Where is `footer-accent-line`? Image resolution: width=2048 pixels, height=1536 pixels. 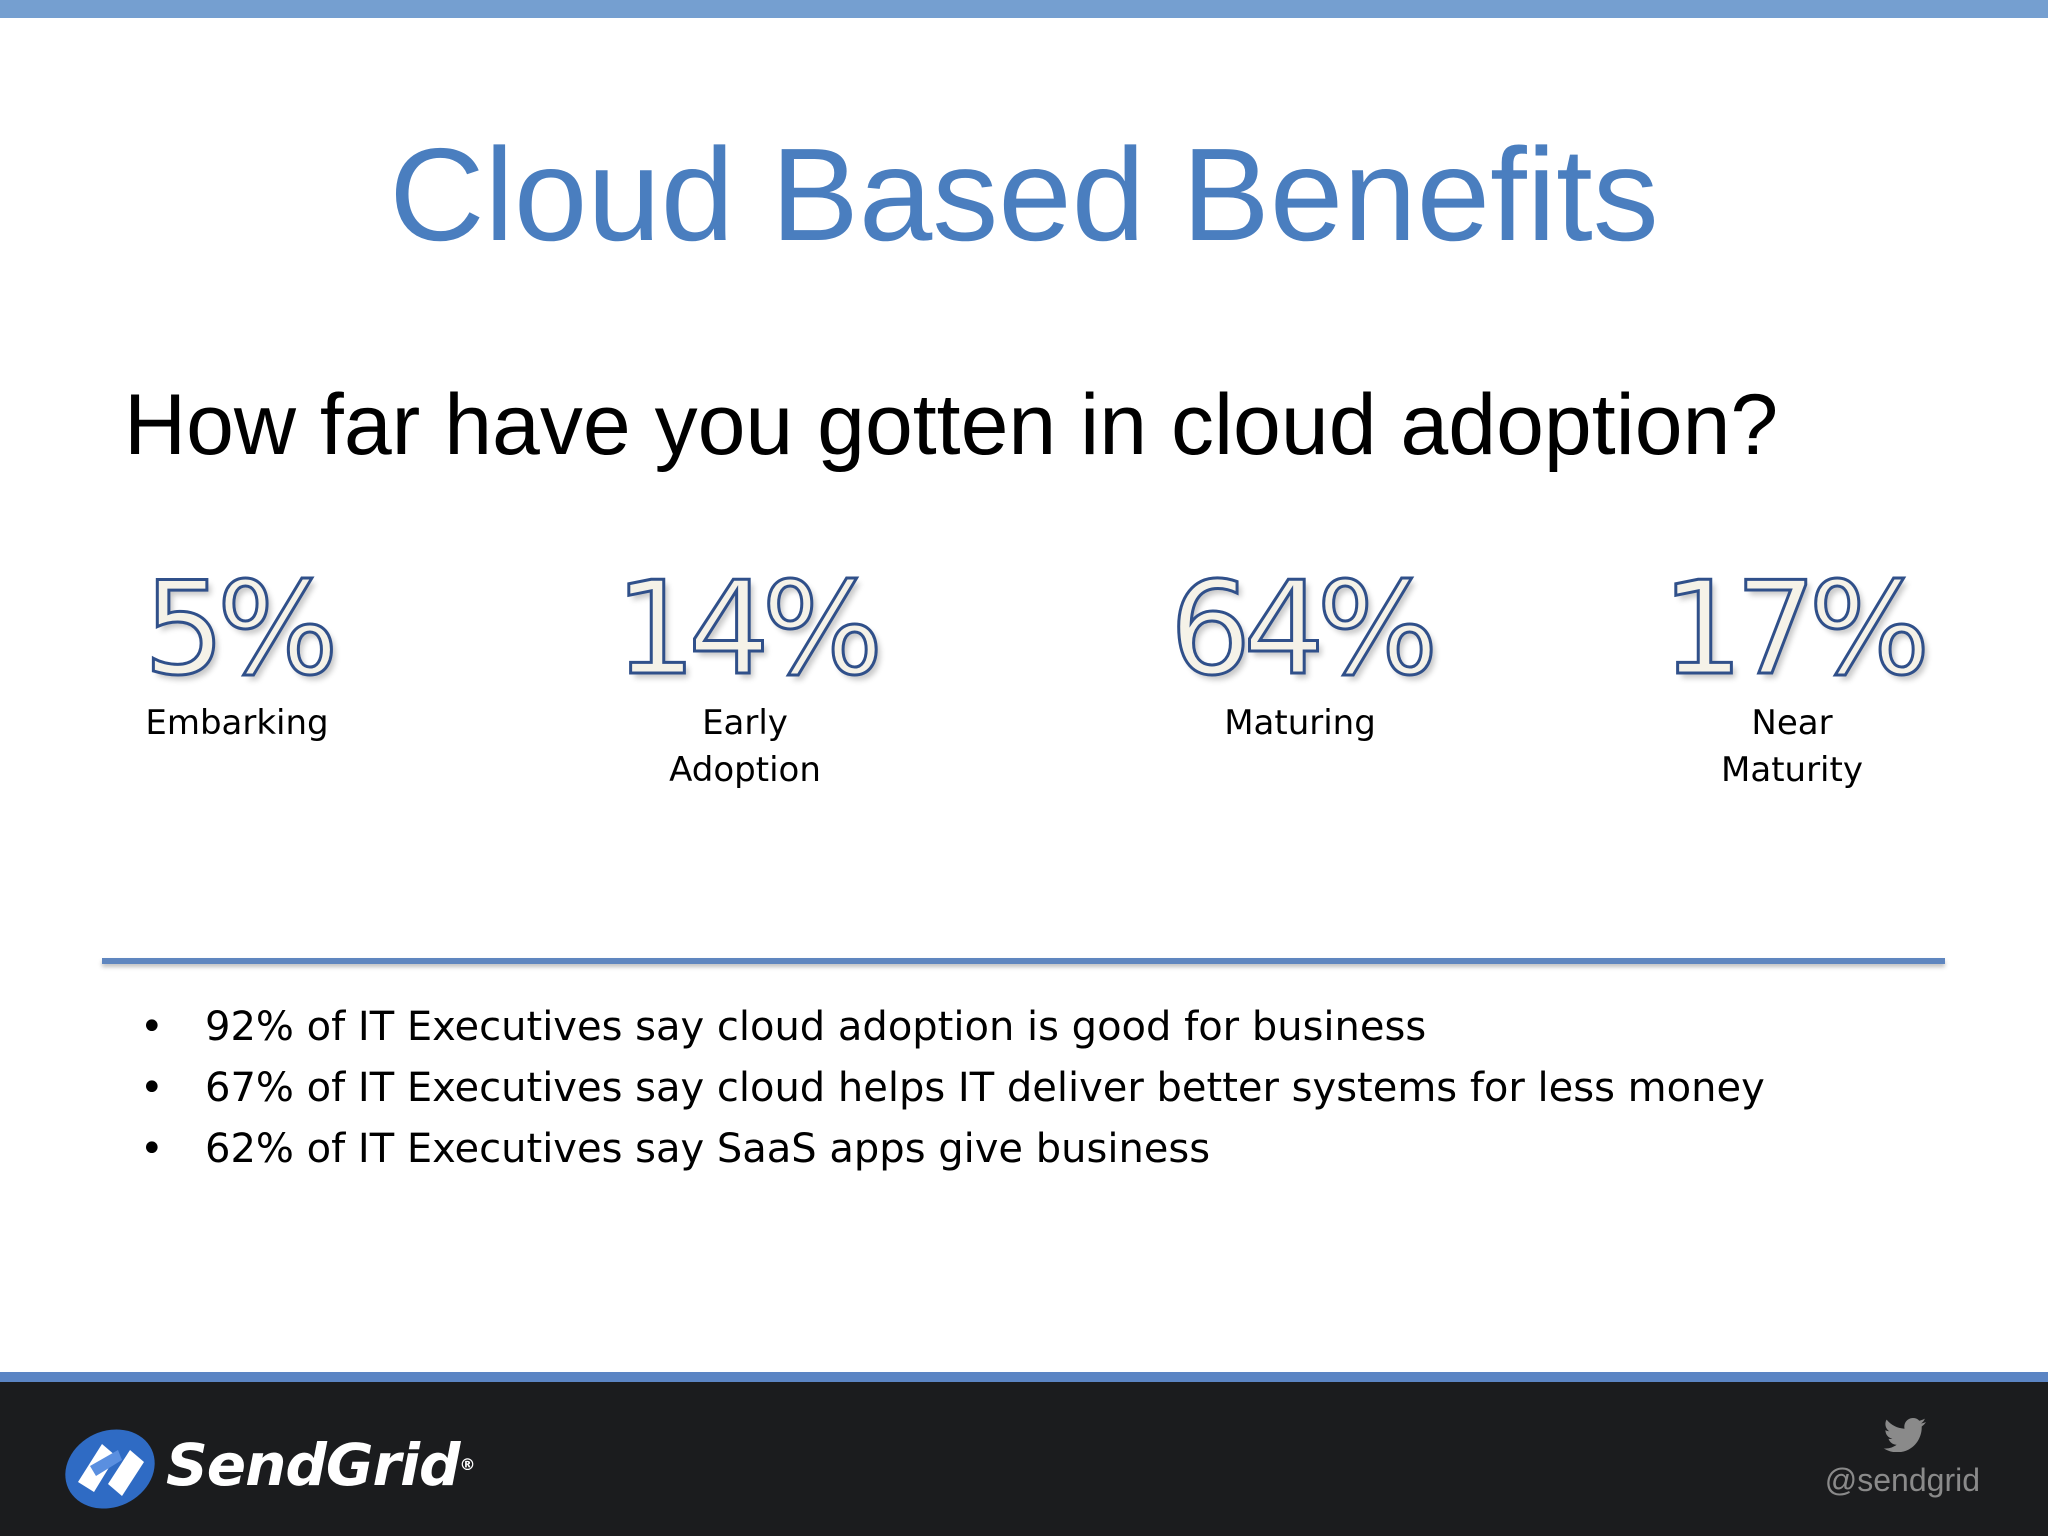
footer-accent-line is located at coordinates (1024, 1377).